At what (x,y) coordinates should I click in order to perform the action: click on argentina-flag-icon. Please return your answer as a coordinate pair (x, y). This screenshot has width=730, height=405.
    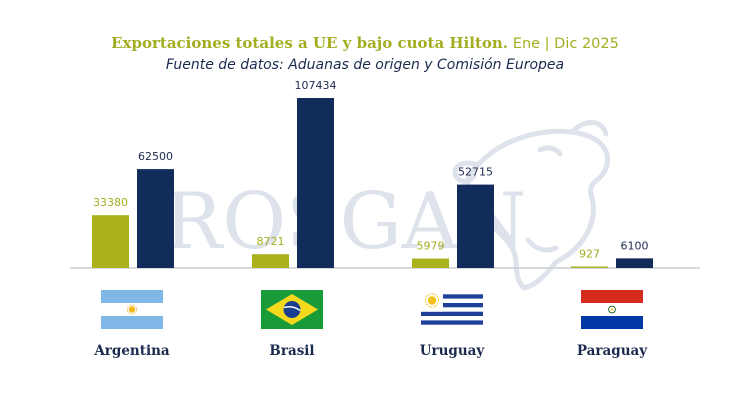
    Looking at the image, I should click on (132, 309).